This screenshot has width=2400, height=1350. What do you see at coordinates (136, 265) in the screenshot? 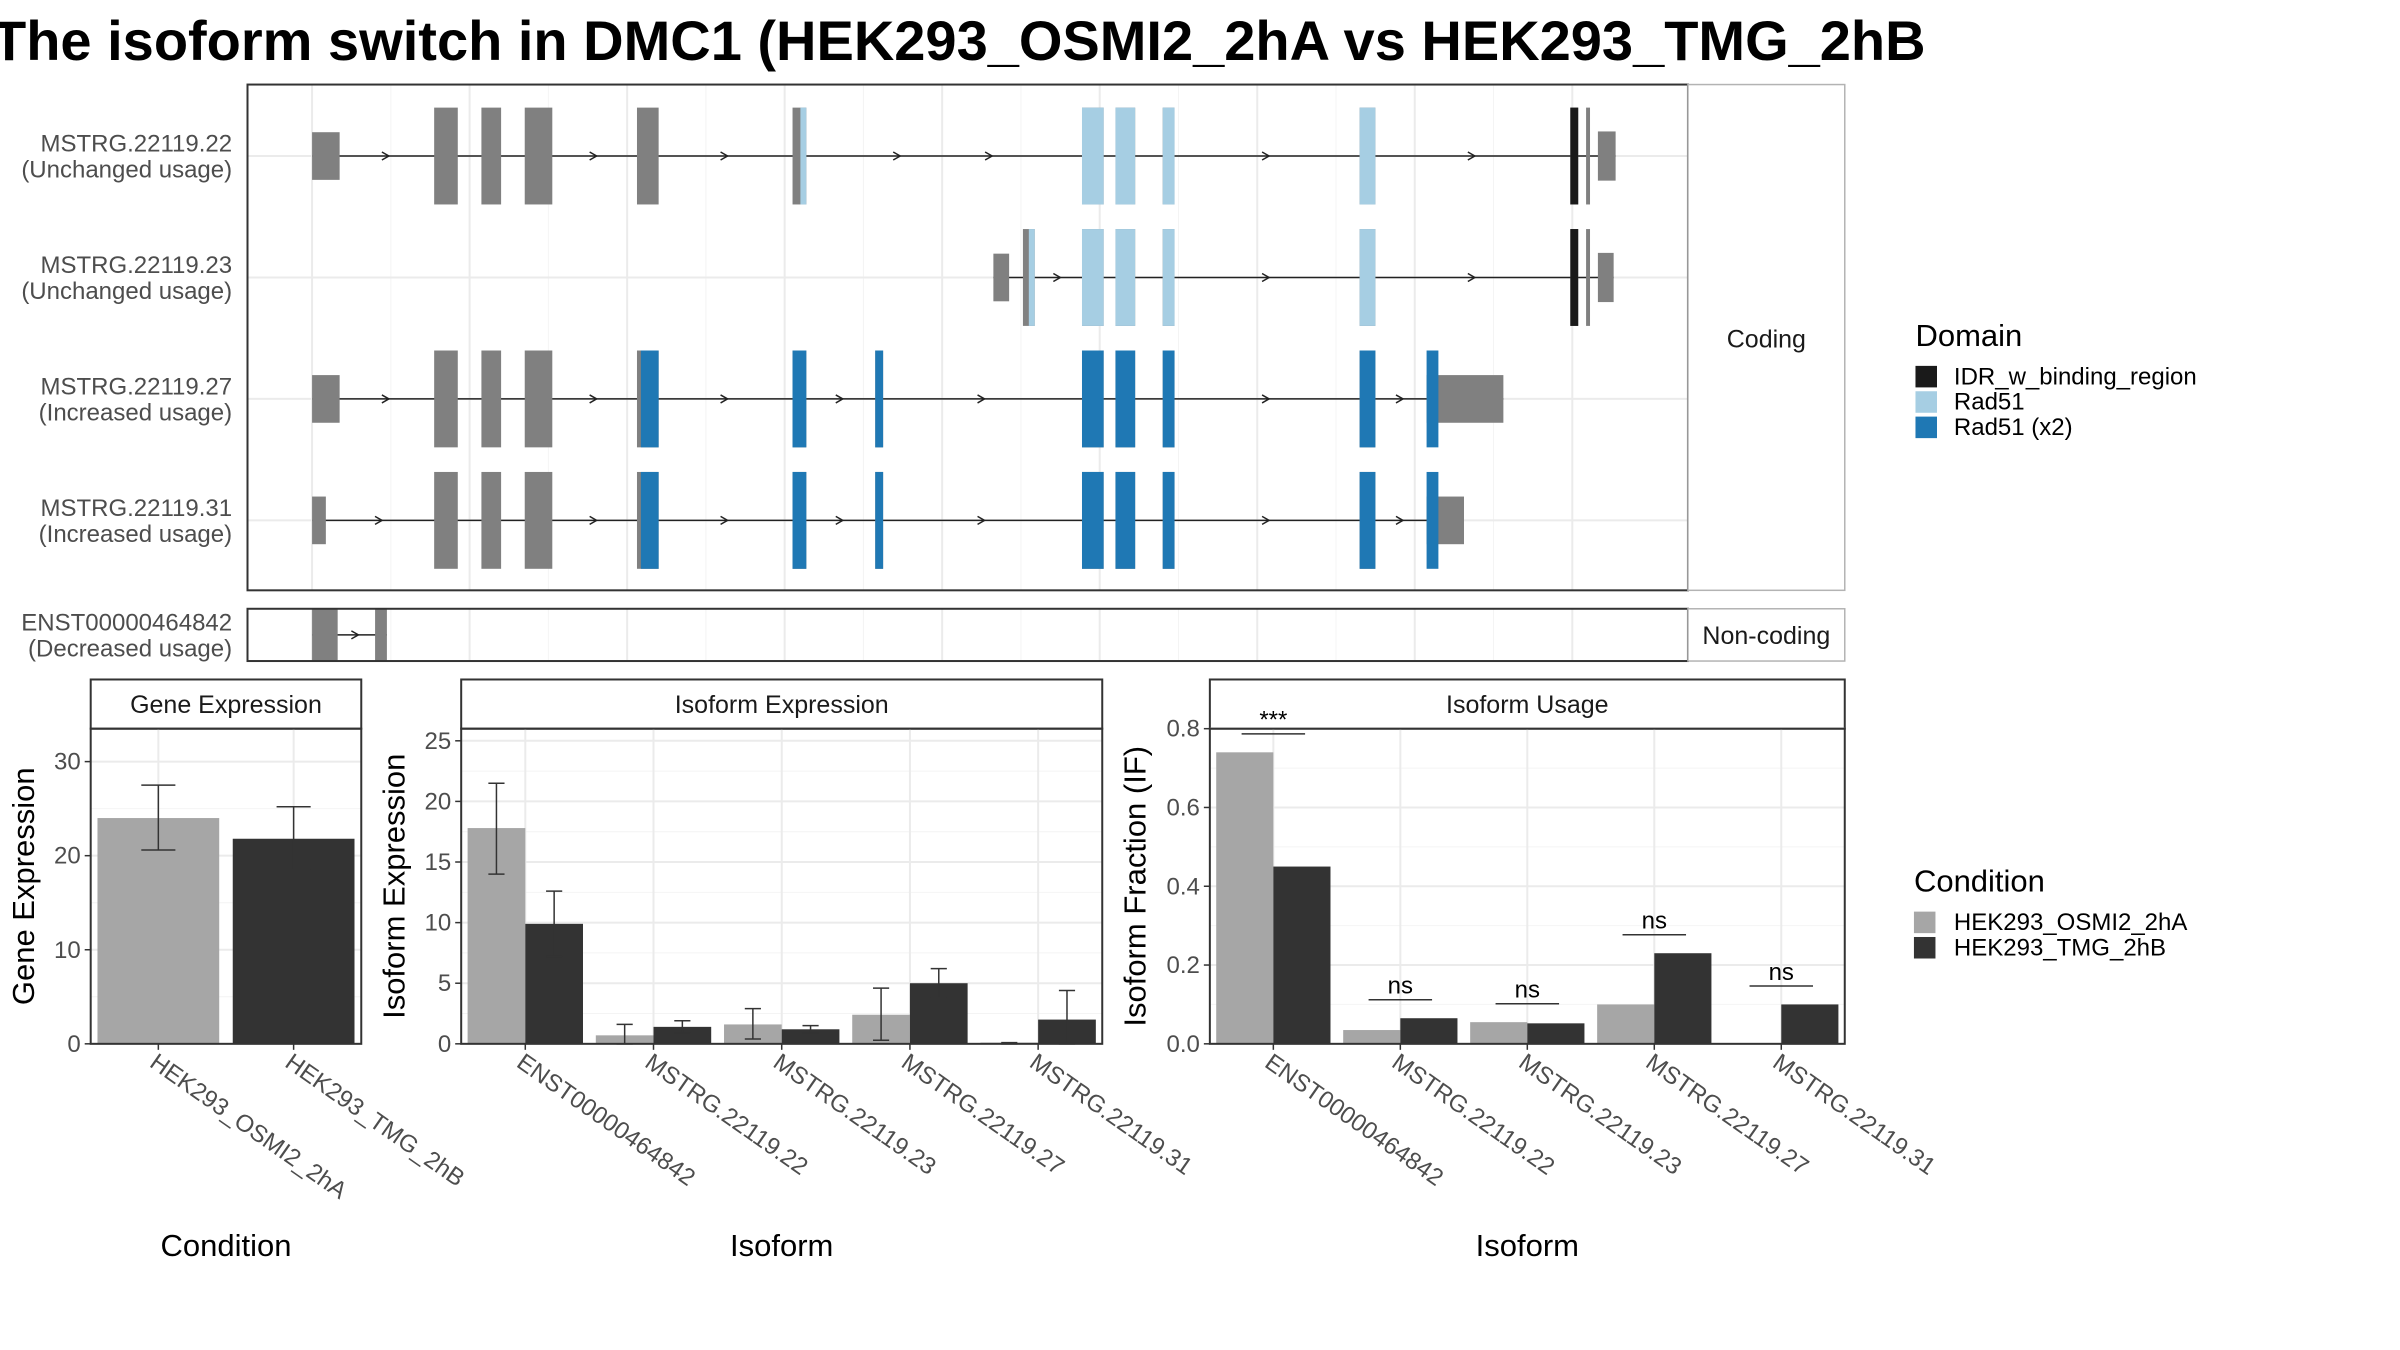
I see `transcript-id-label: MSTRG.22119.23` at bounding box center [136, 265].